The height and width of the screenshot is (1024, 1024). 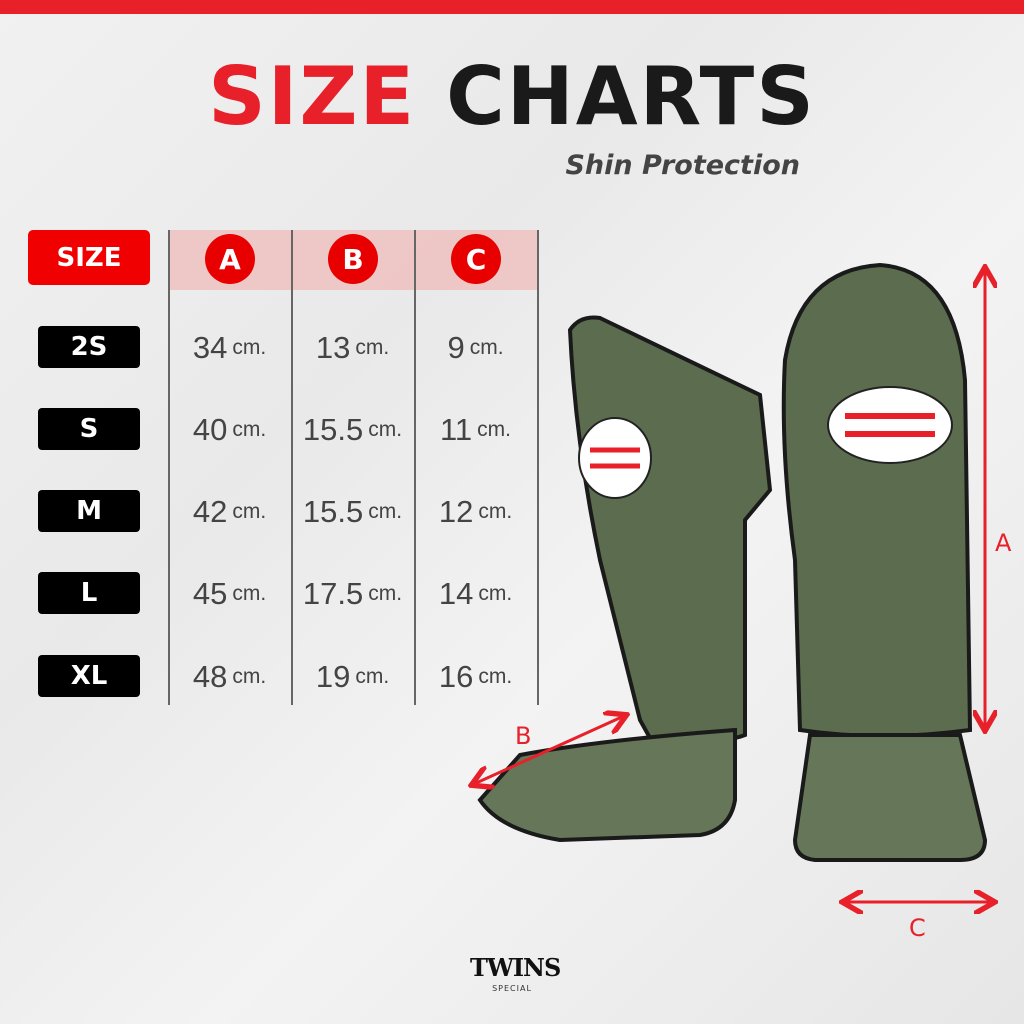 What do you see at coordinates (523, 736) in the screenshot?
I see `dimension-label-b: B` at bounding box center [523, 736].